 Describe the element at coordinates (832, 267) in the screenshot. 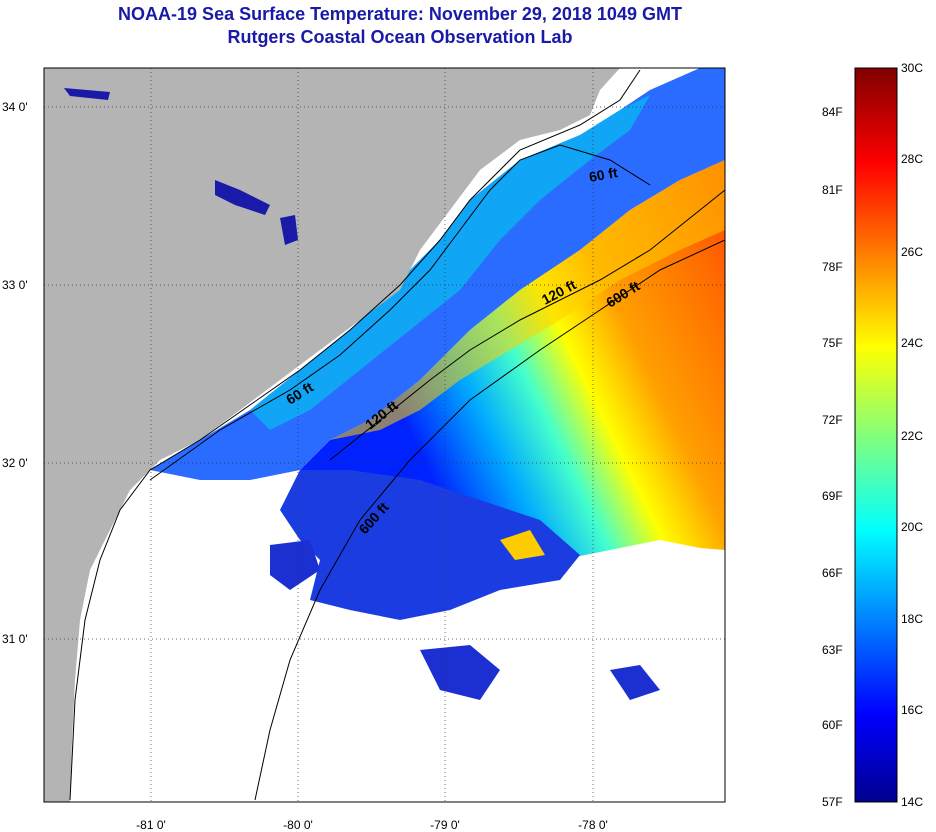

I see `colorbar-f-label: 78F` at that location.